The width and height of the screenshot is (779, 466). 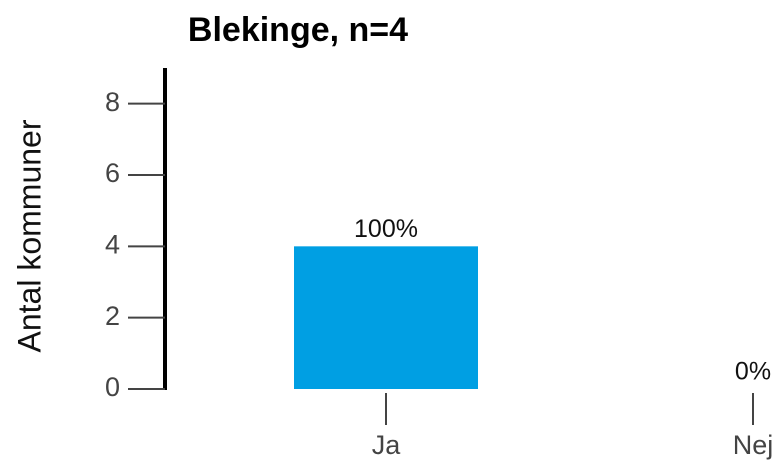 I want to click on x-tick-label: Nej, so click(x=753, y=445).